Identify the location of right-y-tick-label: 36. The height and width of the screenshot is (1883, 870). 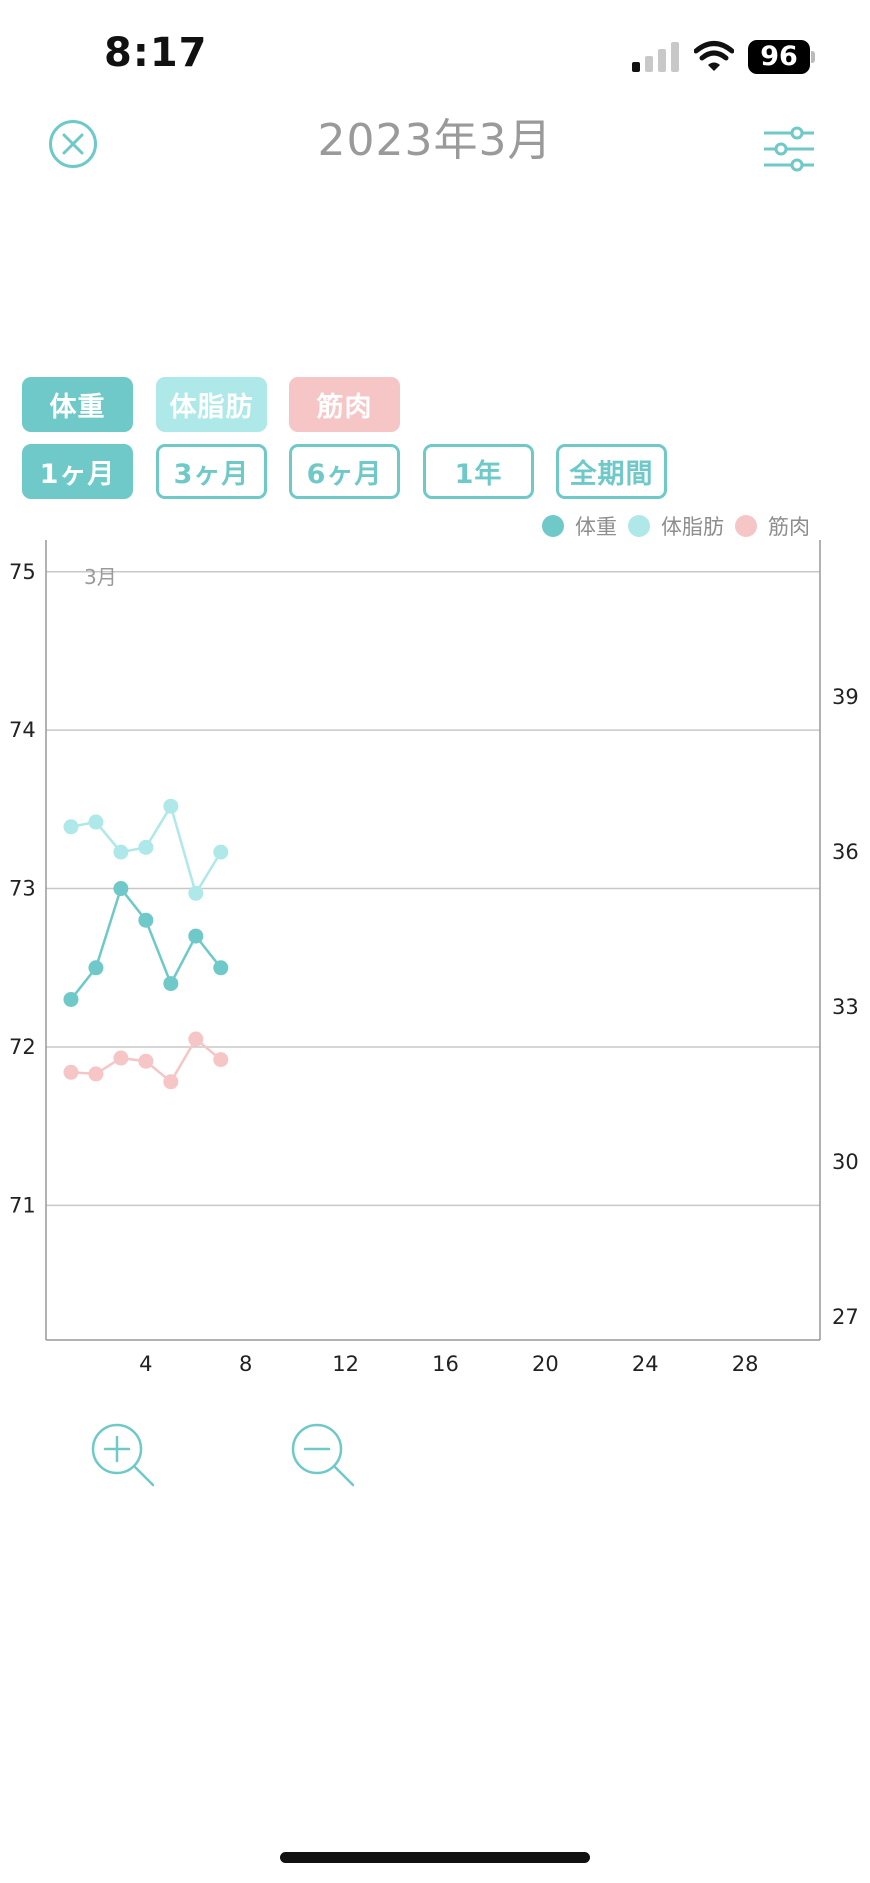
(845, 852).